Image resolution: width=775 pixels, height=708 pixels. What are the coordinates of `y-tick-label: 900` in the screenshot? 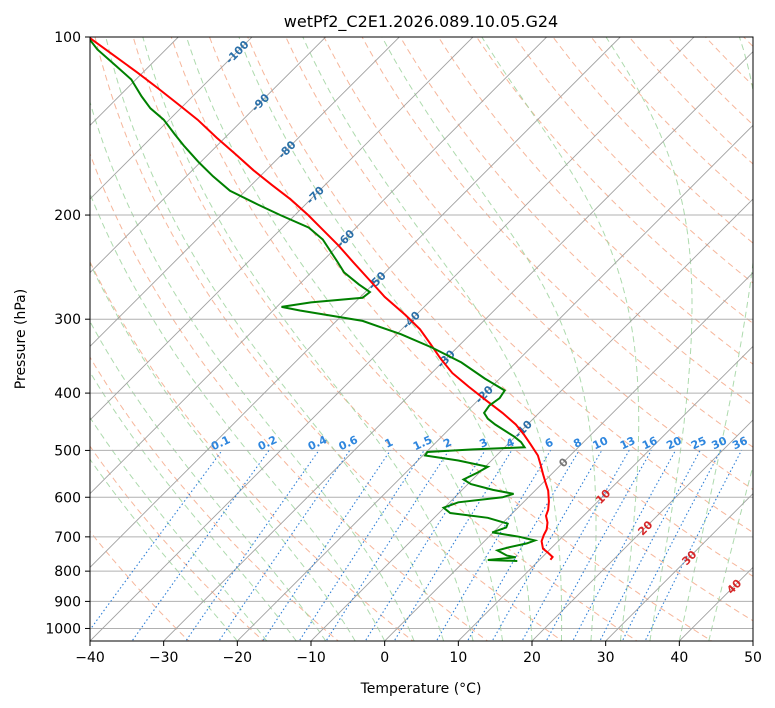 It's located at (67, 602).